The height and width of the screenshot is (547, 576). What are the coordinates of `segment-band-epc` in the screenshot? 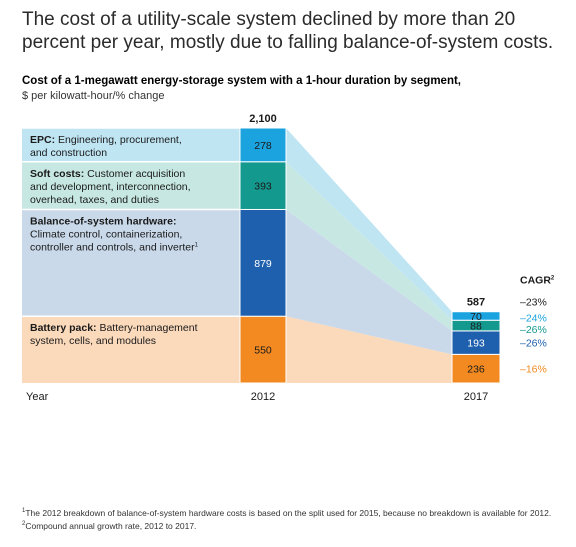 It's located at (131, 145).